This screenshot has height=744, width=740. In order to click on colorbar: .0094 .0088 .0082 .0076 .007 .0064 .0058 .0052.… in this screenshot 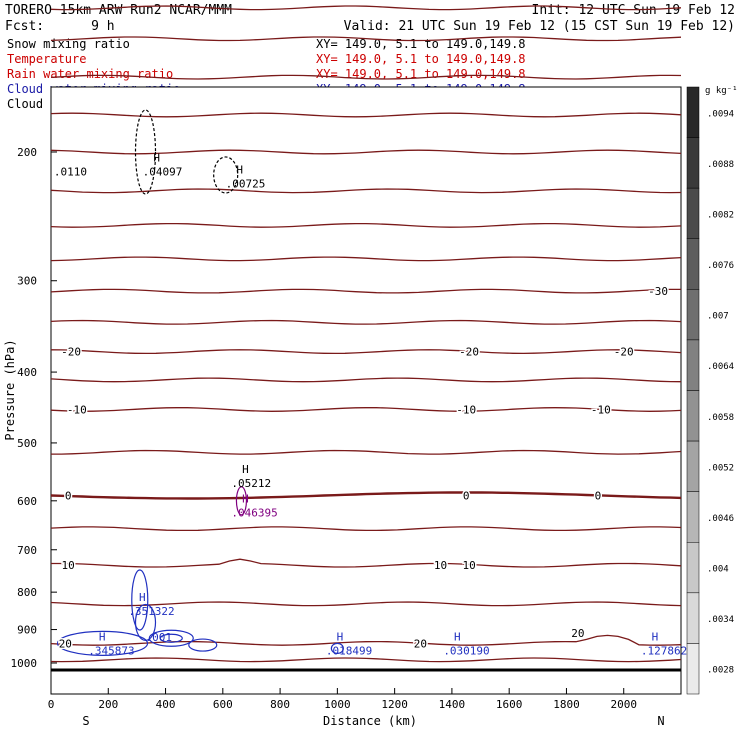, I will do `click(710, 390)`.